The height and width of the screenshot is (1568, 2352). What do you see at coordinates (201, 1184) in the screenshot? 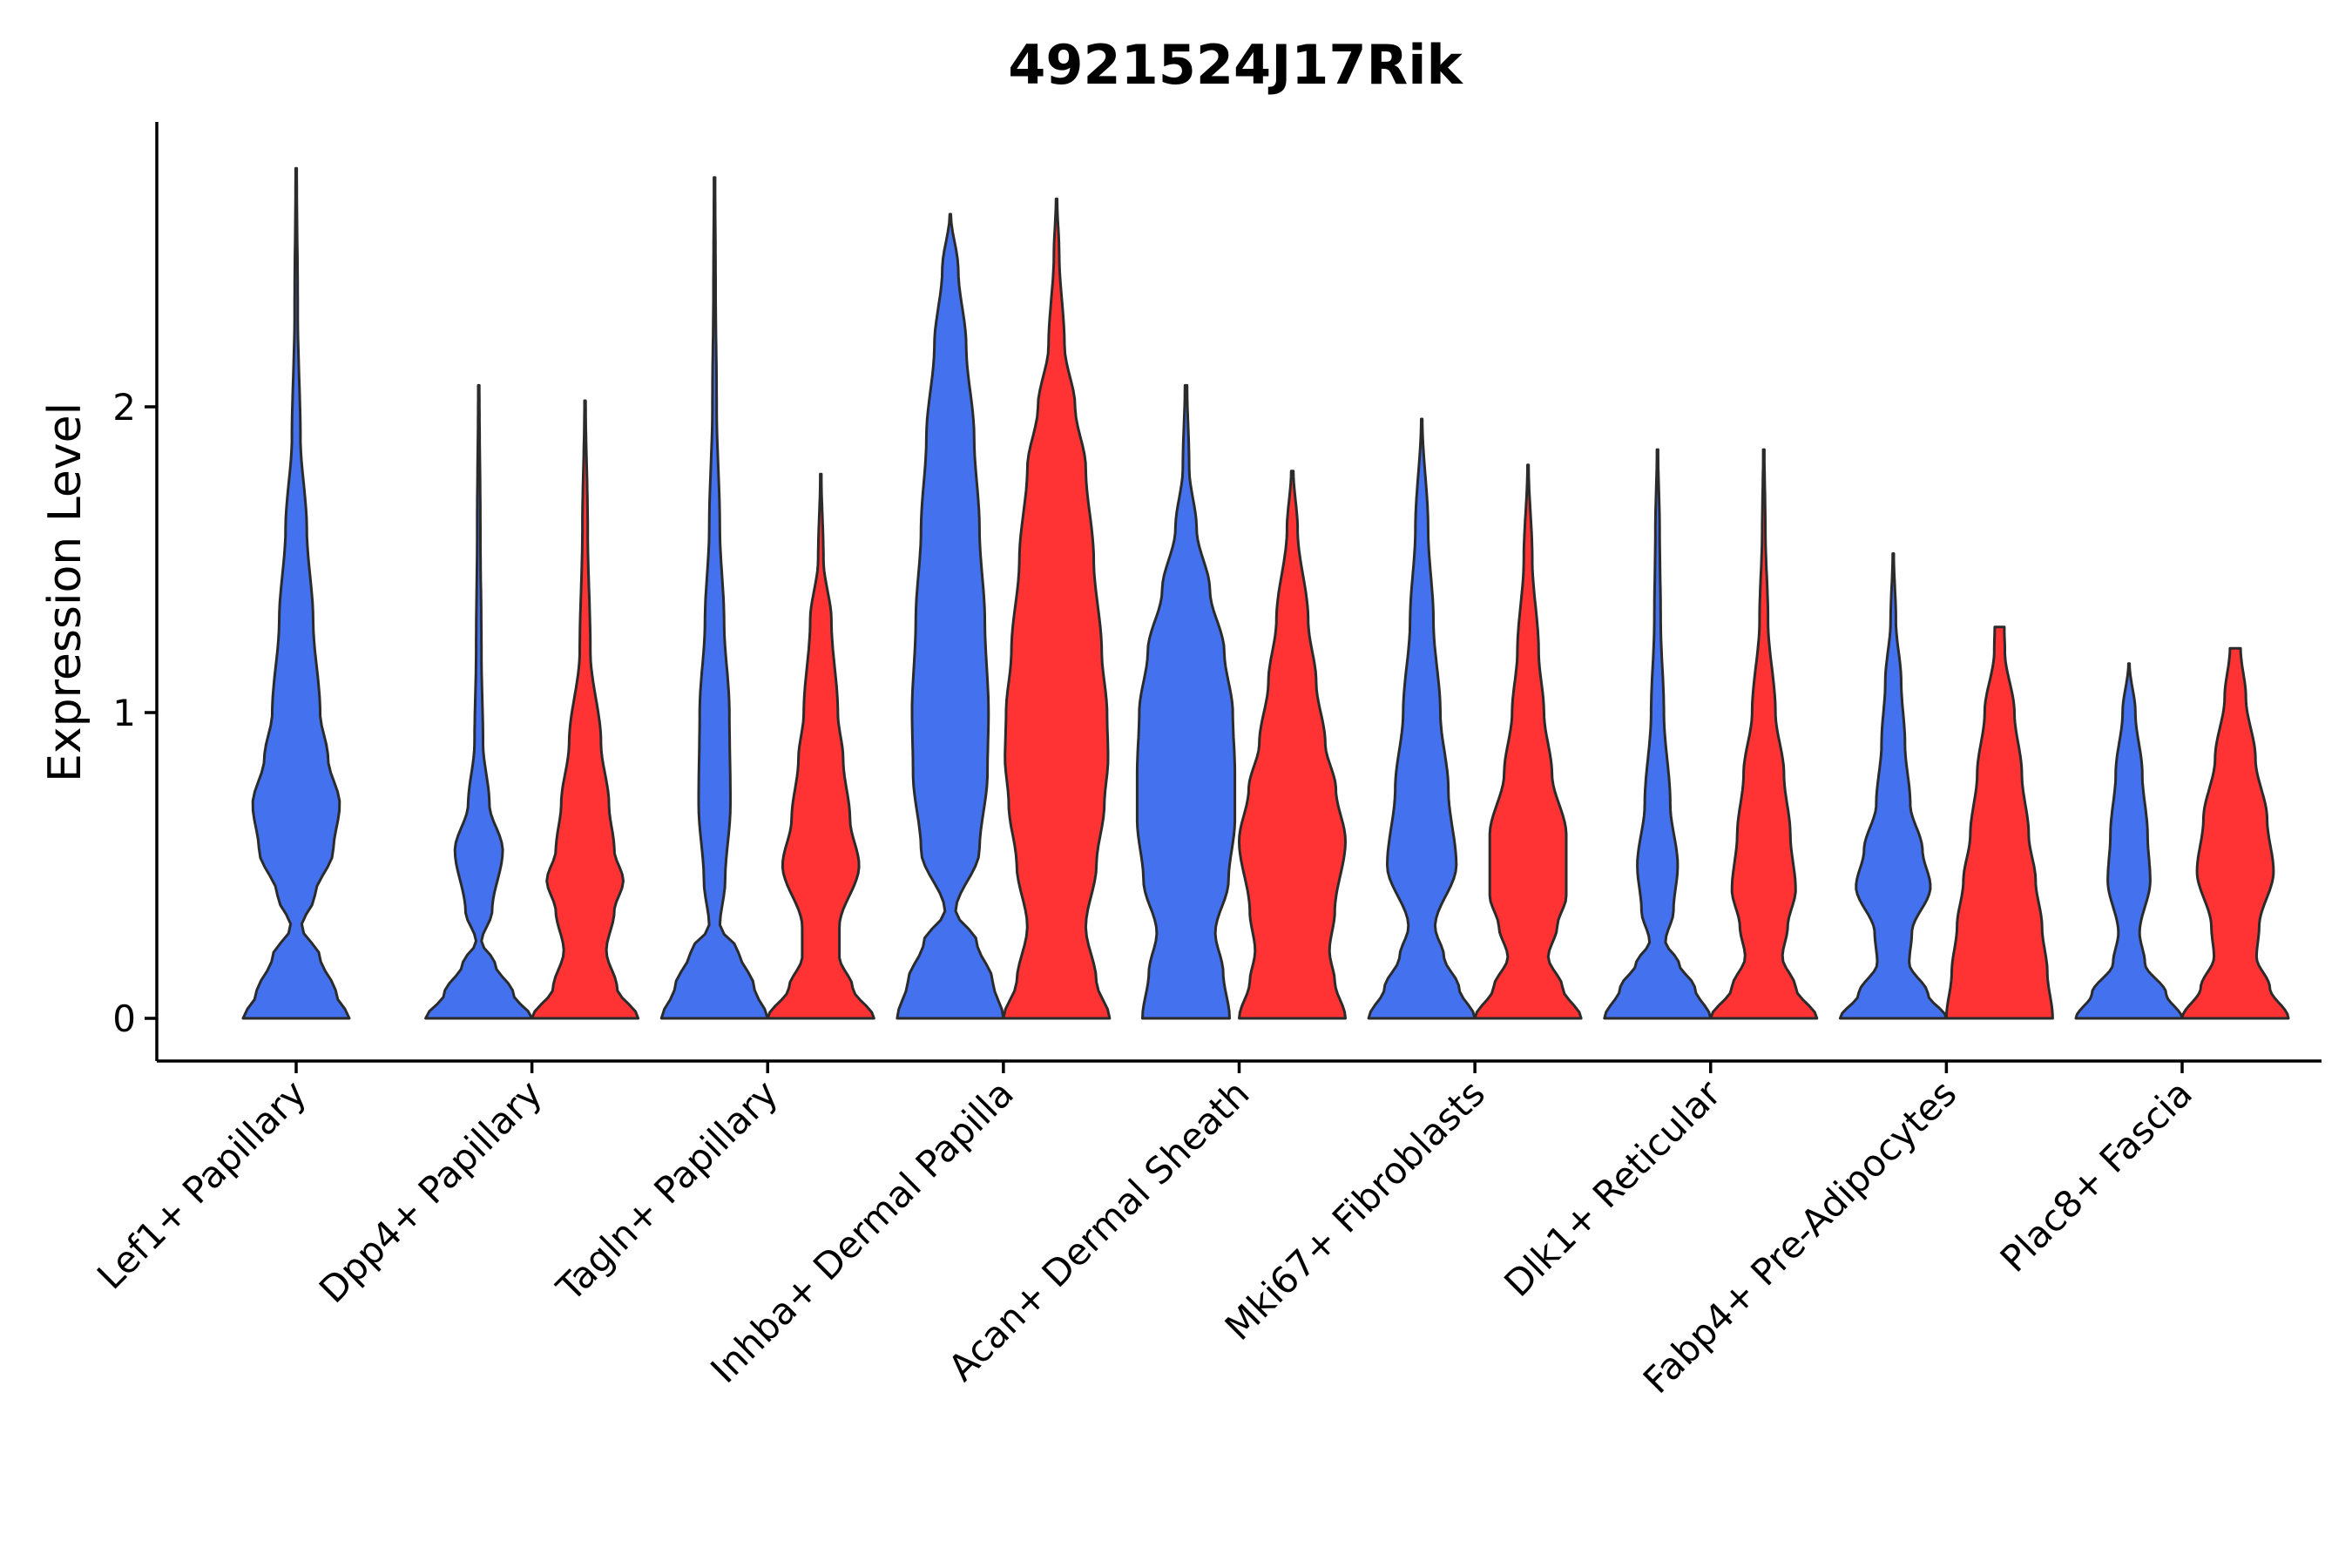
I see `x-tick-label: Lef1+ Papillary` at bounding box center [201, 1184].